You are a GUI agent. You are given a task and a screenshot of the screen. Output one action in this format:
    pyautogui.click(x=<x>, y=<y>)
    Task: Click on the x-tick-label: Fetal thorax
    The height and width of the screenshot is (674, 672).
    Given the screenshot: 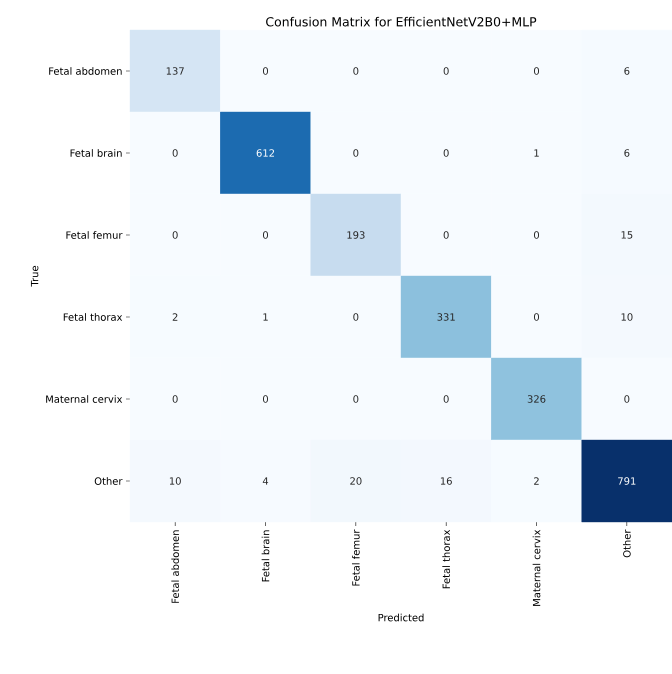 What is the action you would take?
    pyautogui.click(x=446, y=559)
    